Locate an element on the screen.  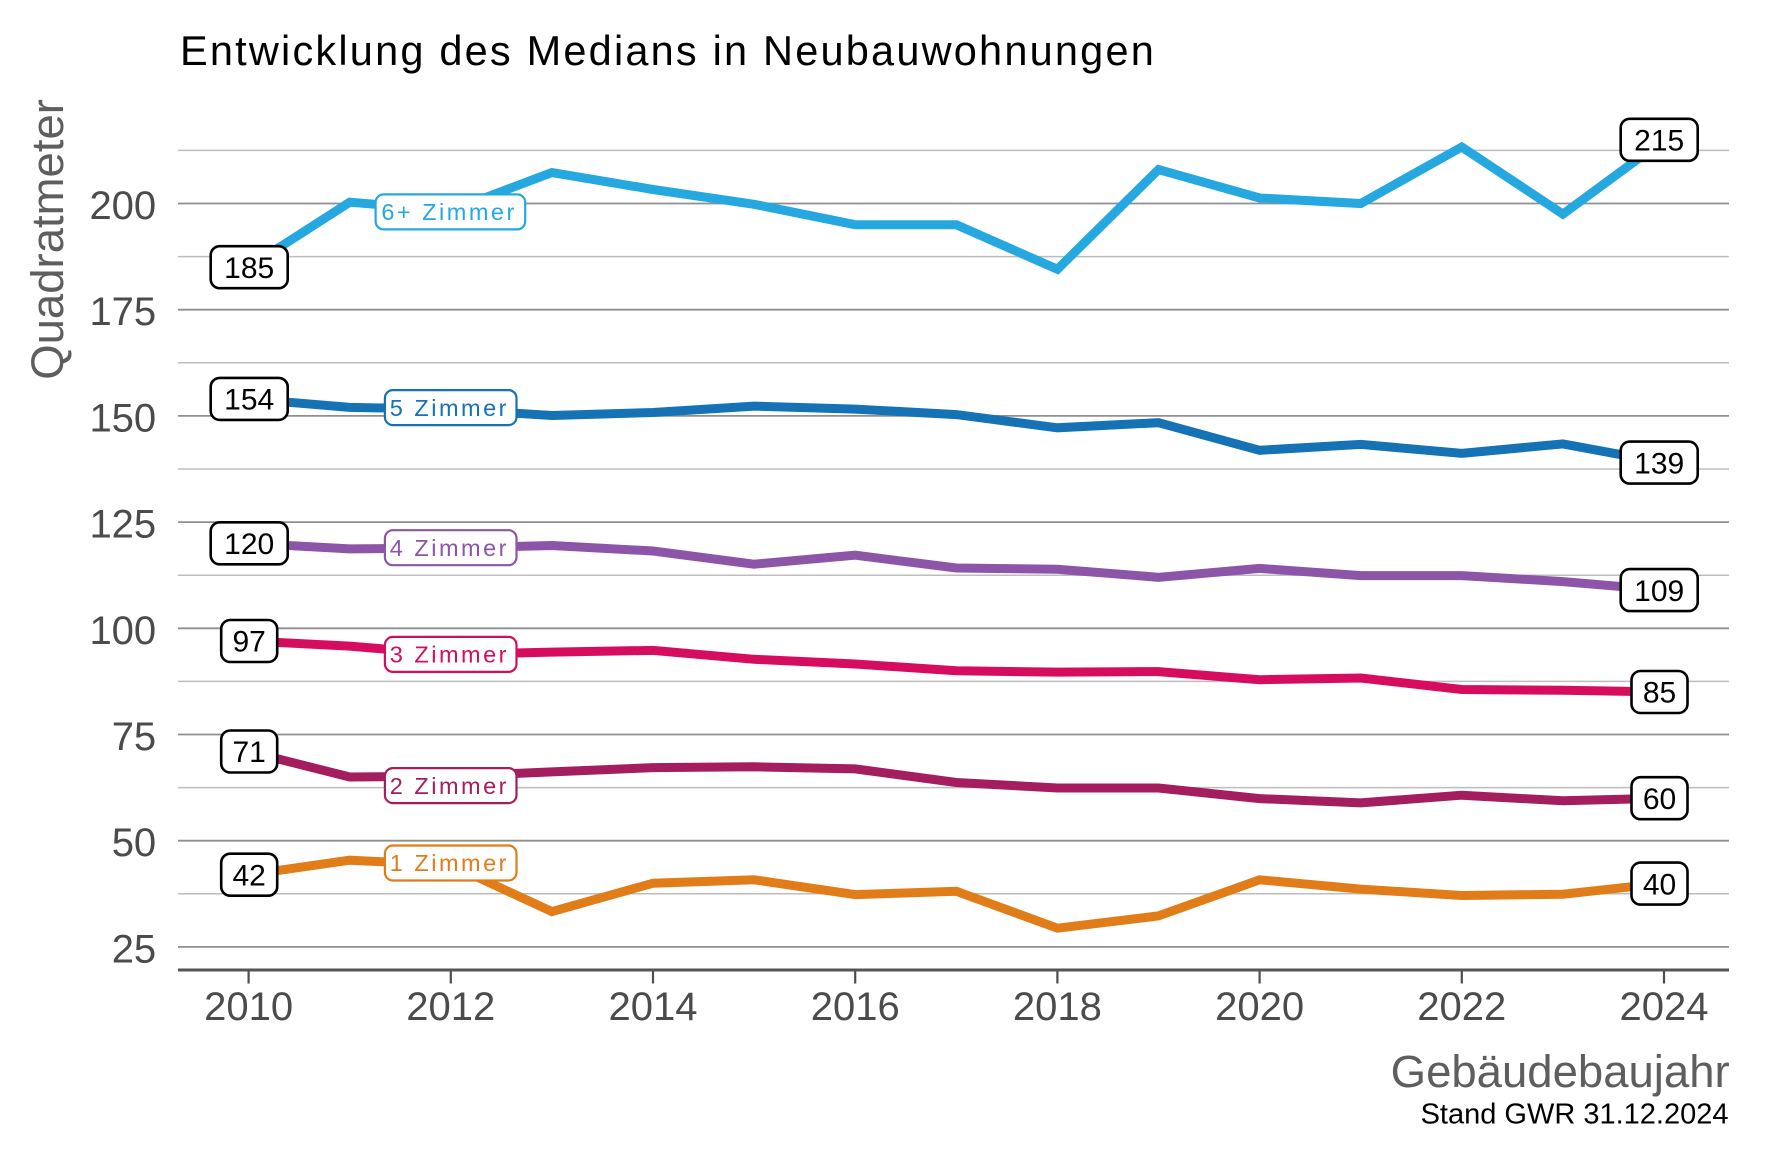
svg-text: 2012 is located at coordinates (450, 1007).